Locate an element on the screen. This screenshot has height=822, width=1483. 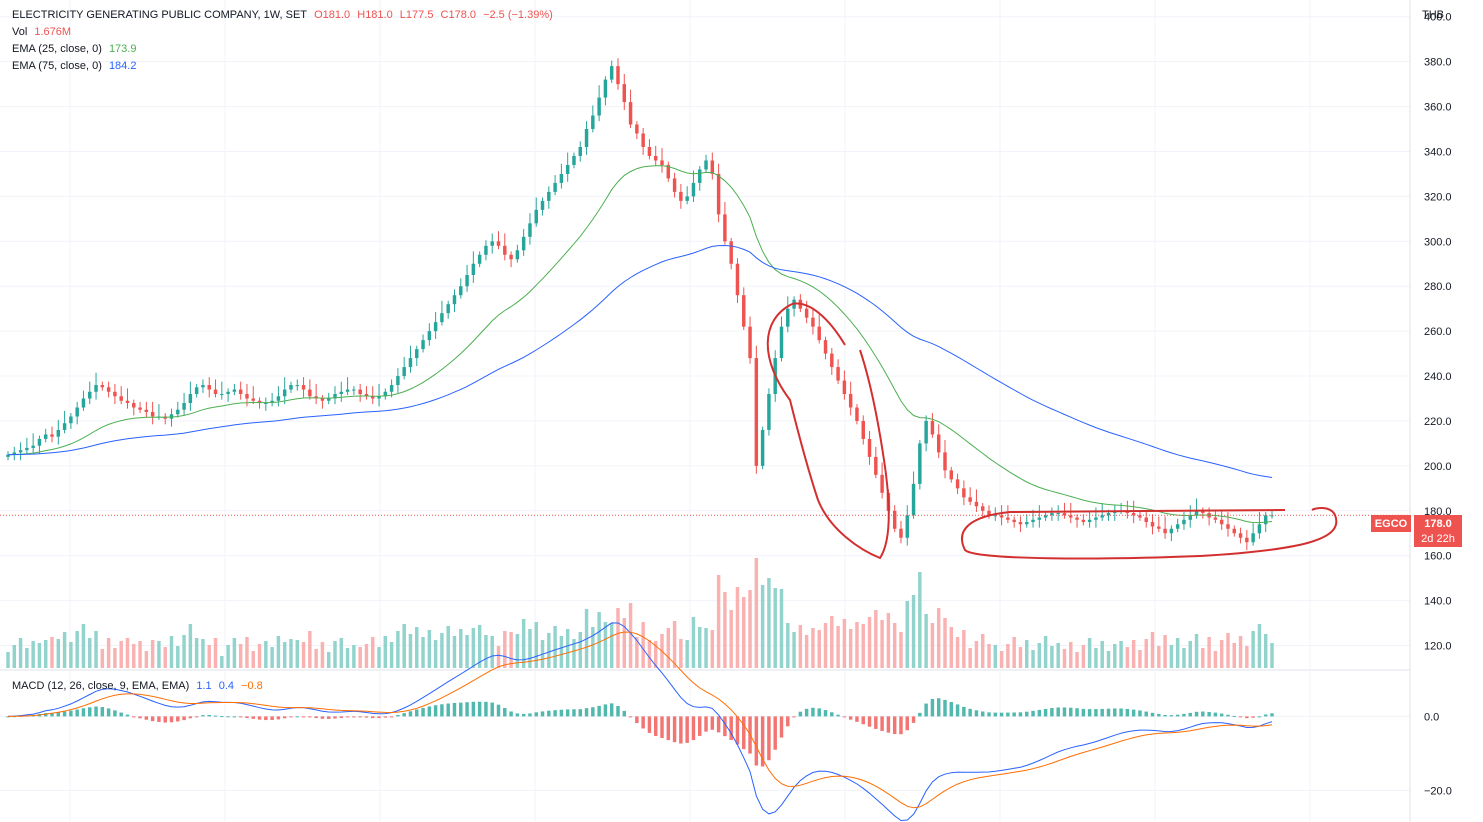
low-value: L177.5 is located at coordinates (416, 15).